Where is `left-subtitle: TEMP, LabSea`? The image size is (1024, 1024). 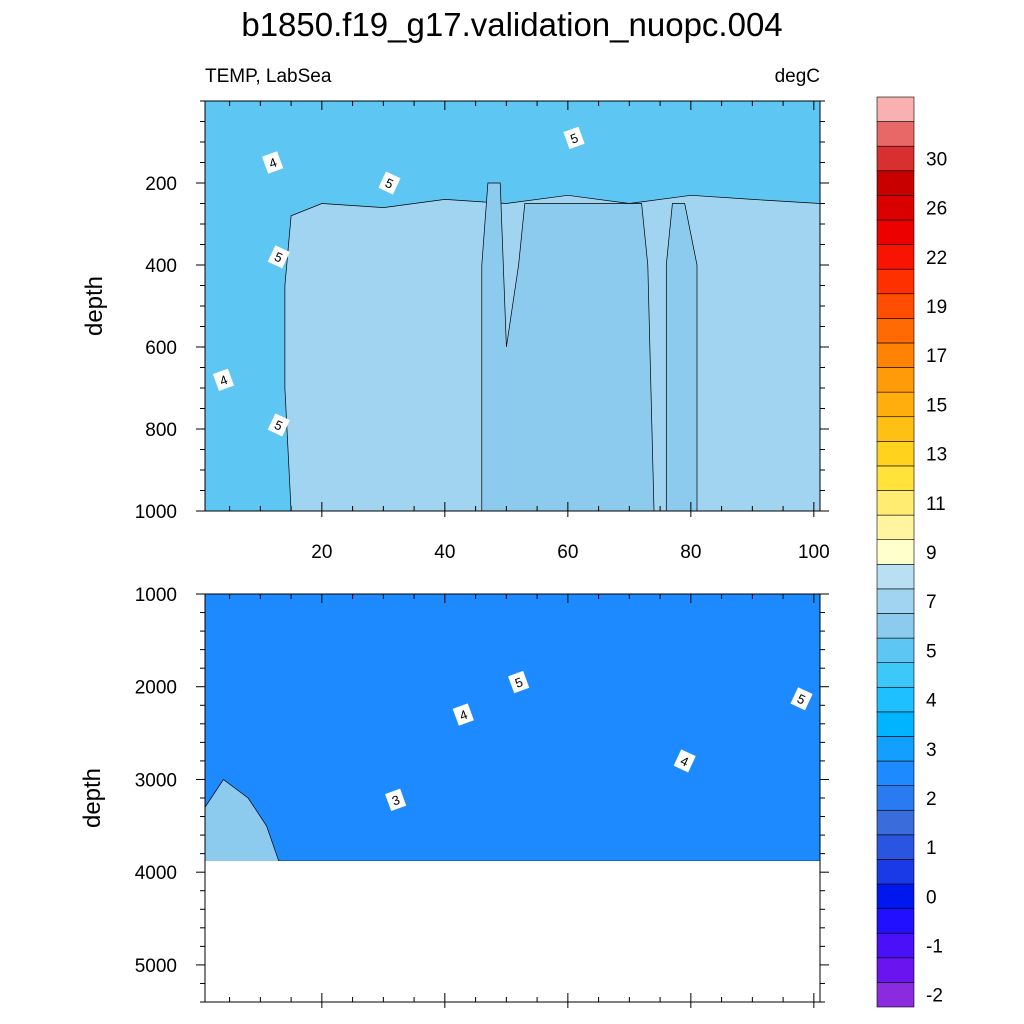
left-subtitle: TEMP, LabSea is located at coordinates (268, 76).